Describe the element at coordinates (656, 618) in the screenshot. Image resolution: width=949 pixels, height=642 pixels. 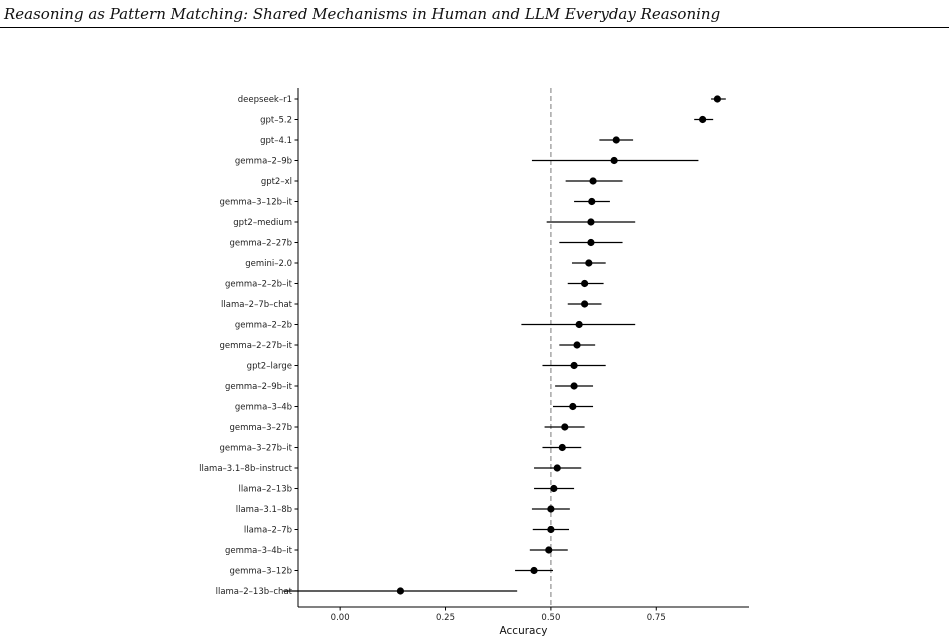
I see `x-tick-label: 0.75` at that location.